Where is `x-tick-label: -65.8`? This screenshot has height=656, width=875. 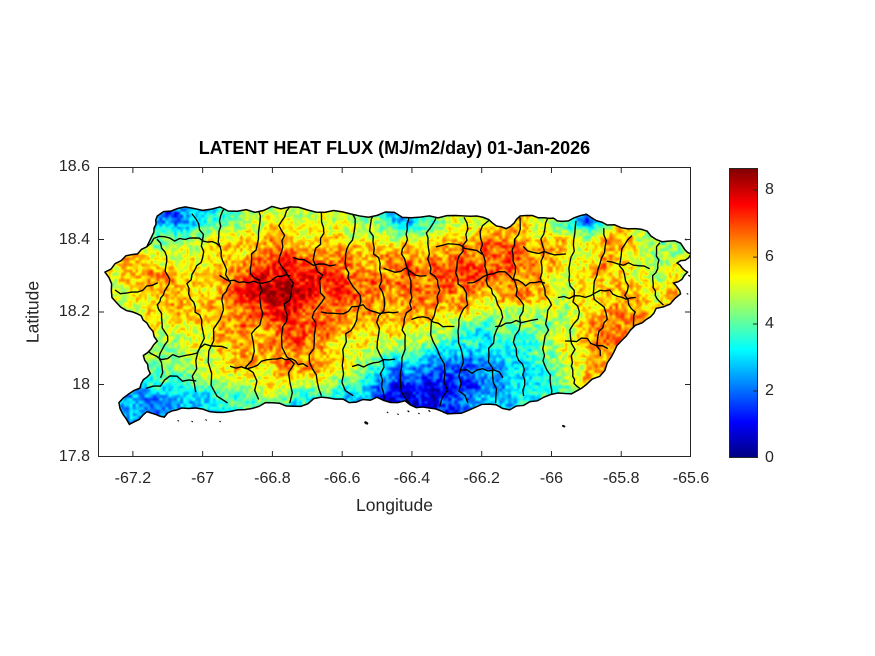 x-tick-label: -65.8 is located at coordinates (621, 478).